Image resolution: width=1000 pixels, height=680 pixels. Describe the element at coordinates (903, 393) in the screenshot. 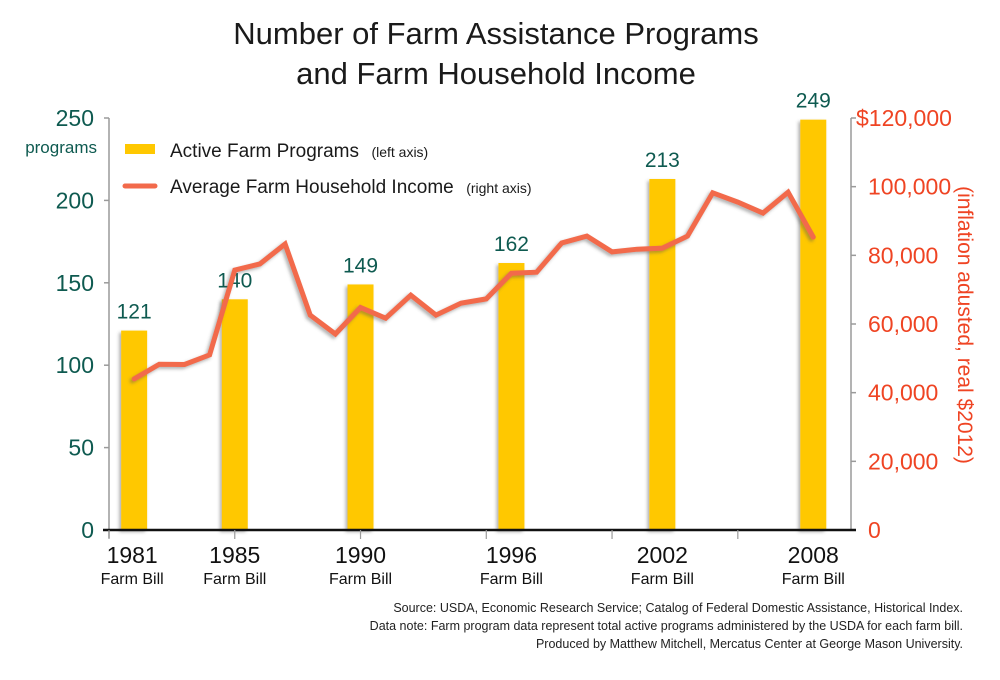

I see `right-axis-tick-label: 40,000` at that location.